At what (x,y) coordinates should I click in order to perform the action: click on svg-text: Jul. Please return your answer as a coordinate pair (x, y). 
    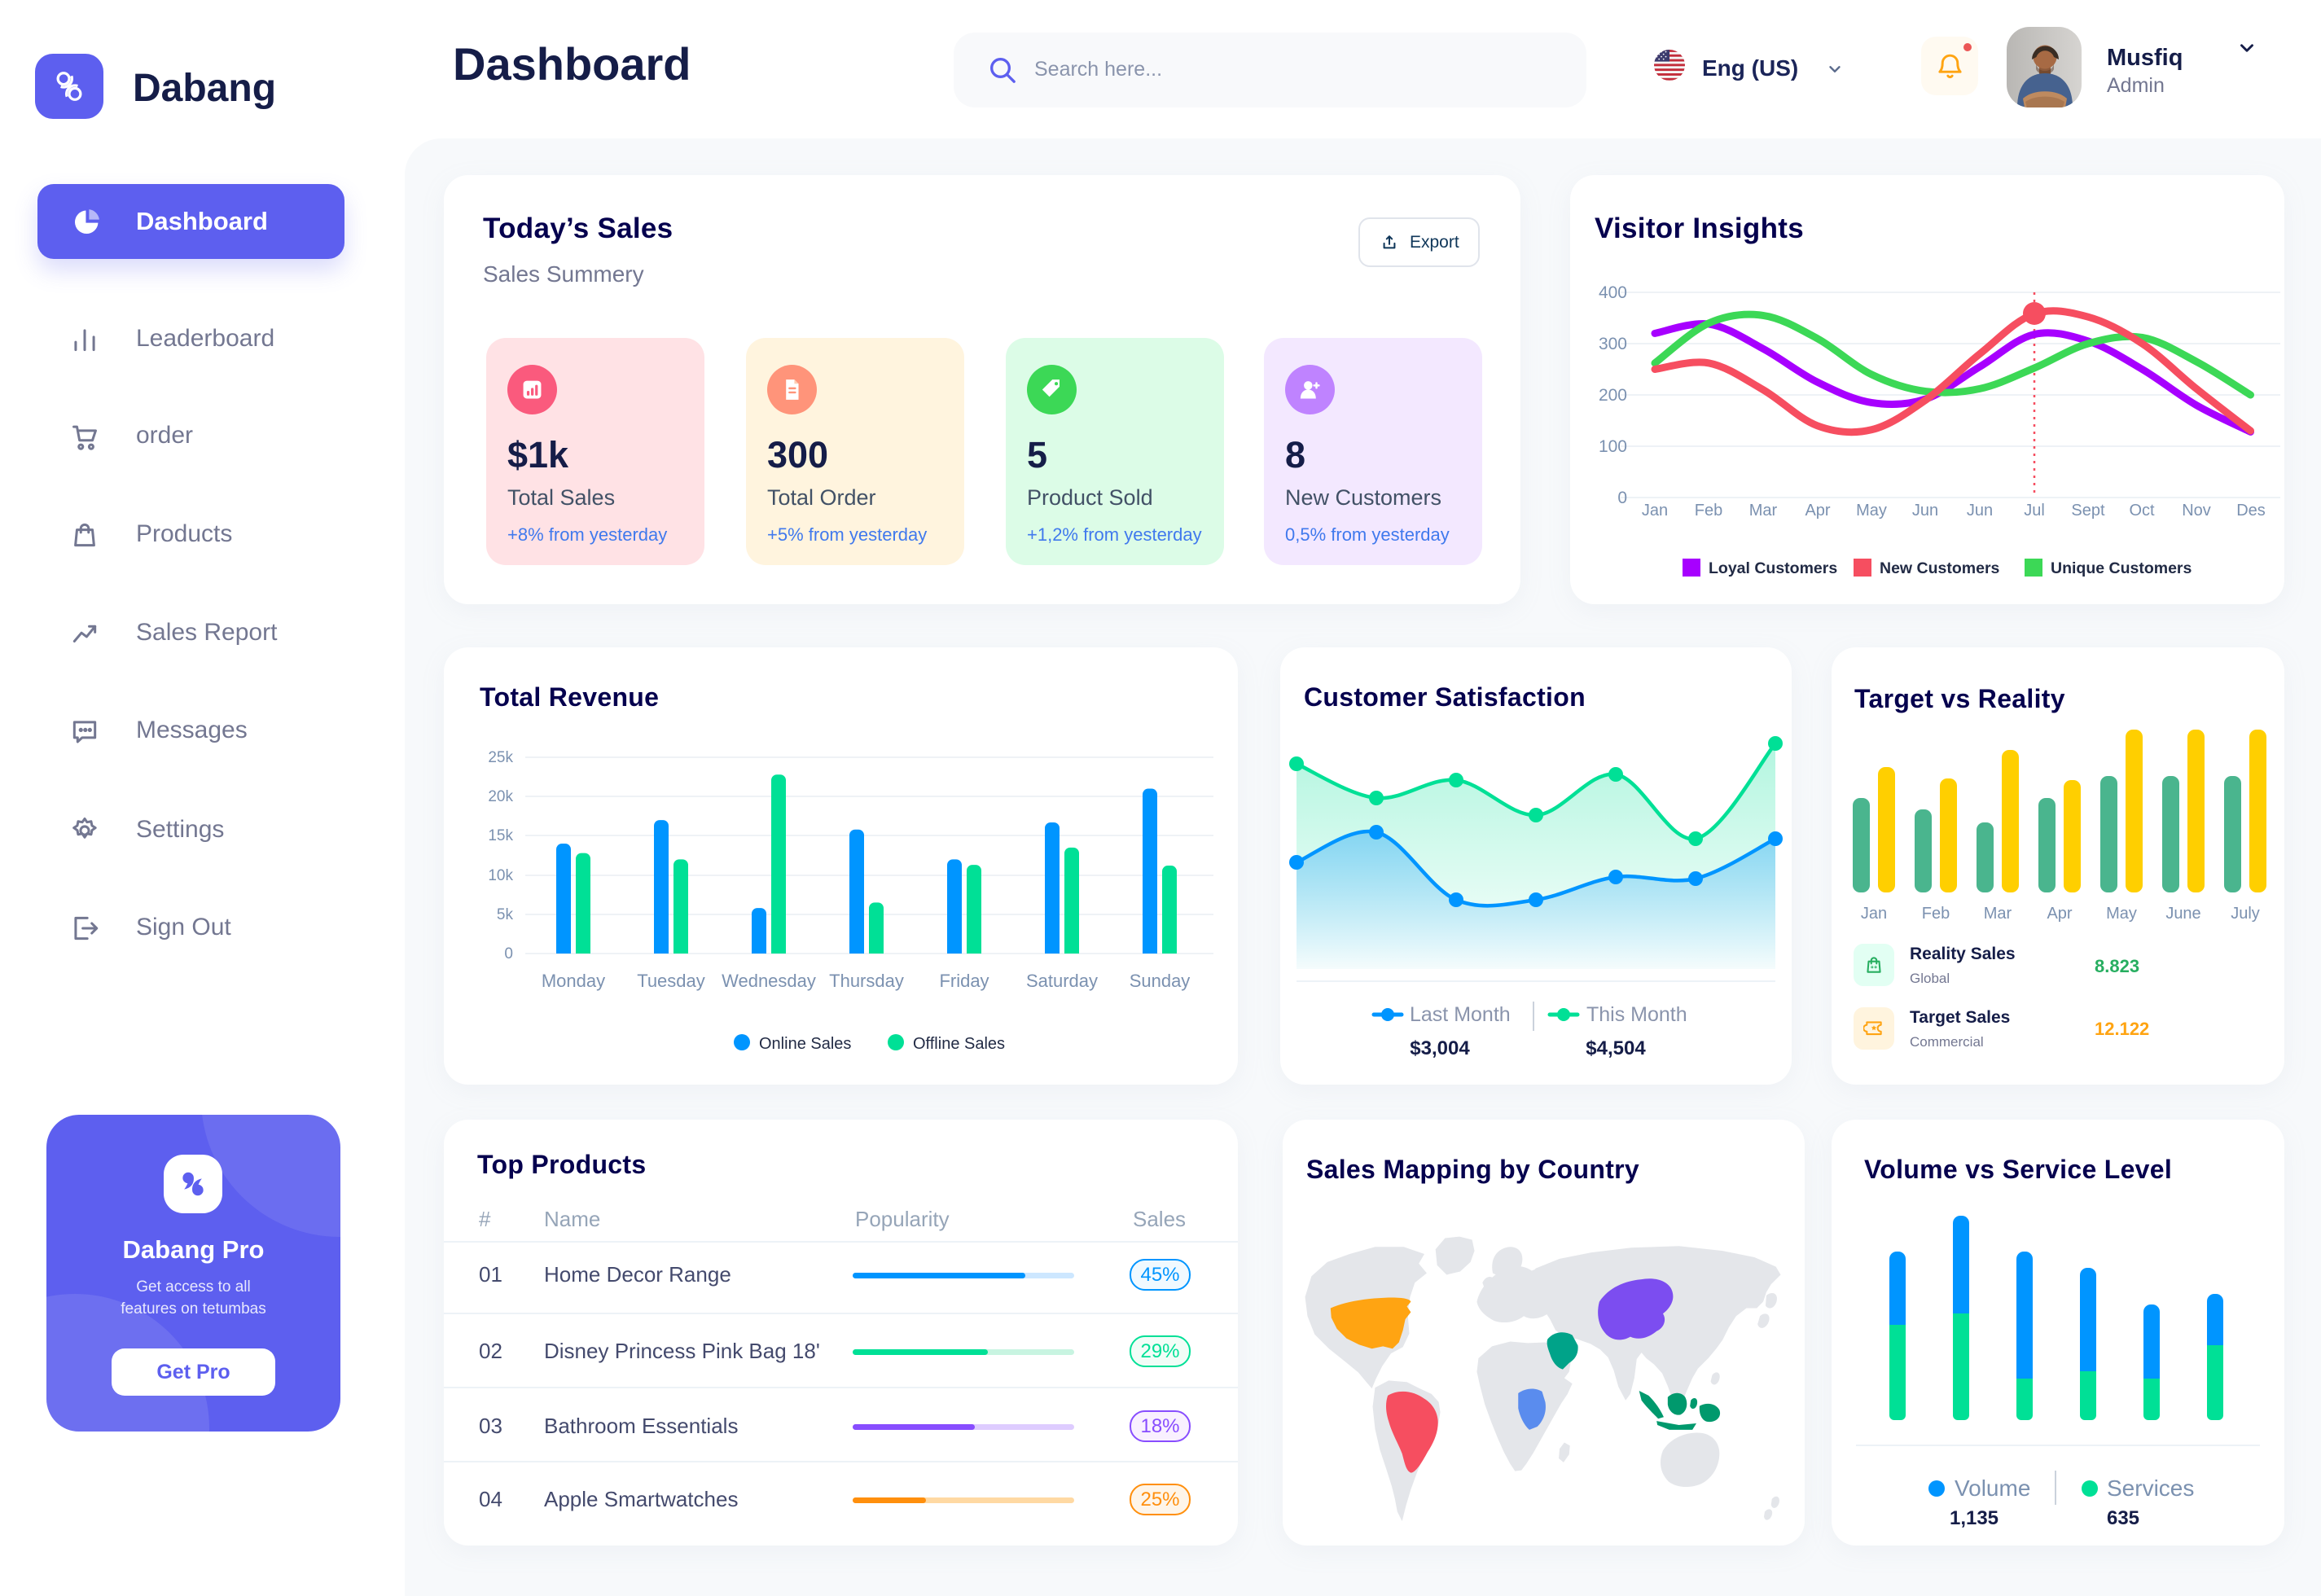
    Looking at the image, I should click on (2034, 511).